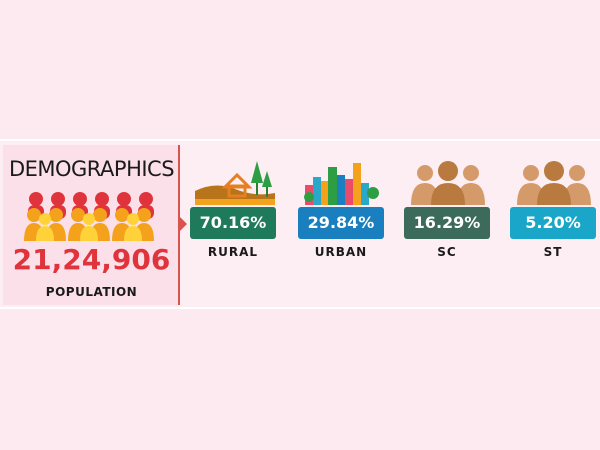 The image size is (600, 450). What do you see at coordinates (447, 223) in the screenshot?
I see `sc-value-badge: 16.29%` at bounding box center [447, 223].